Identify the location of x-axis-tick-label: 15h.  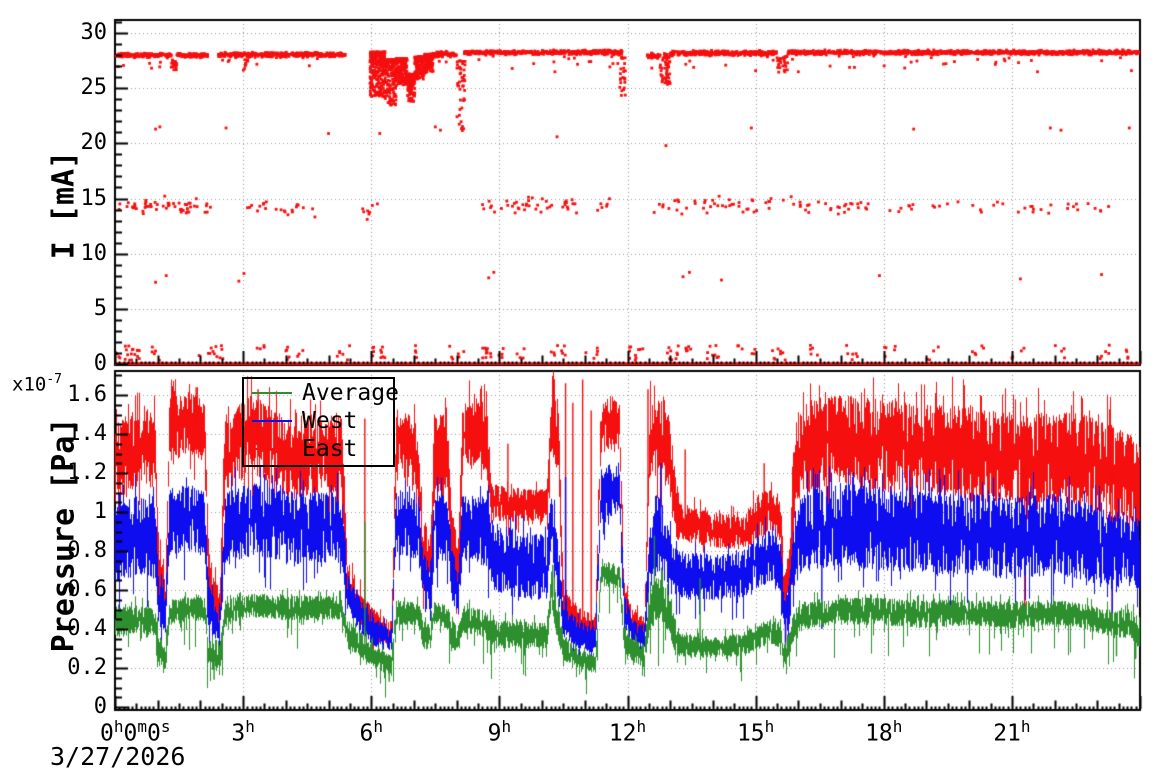
(755, 732).